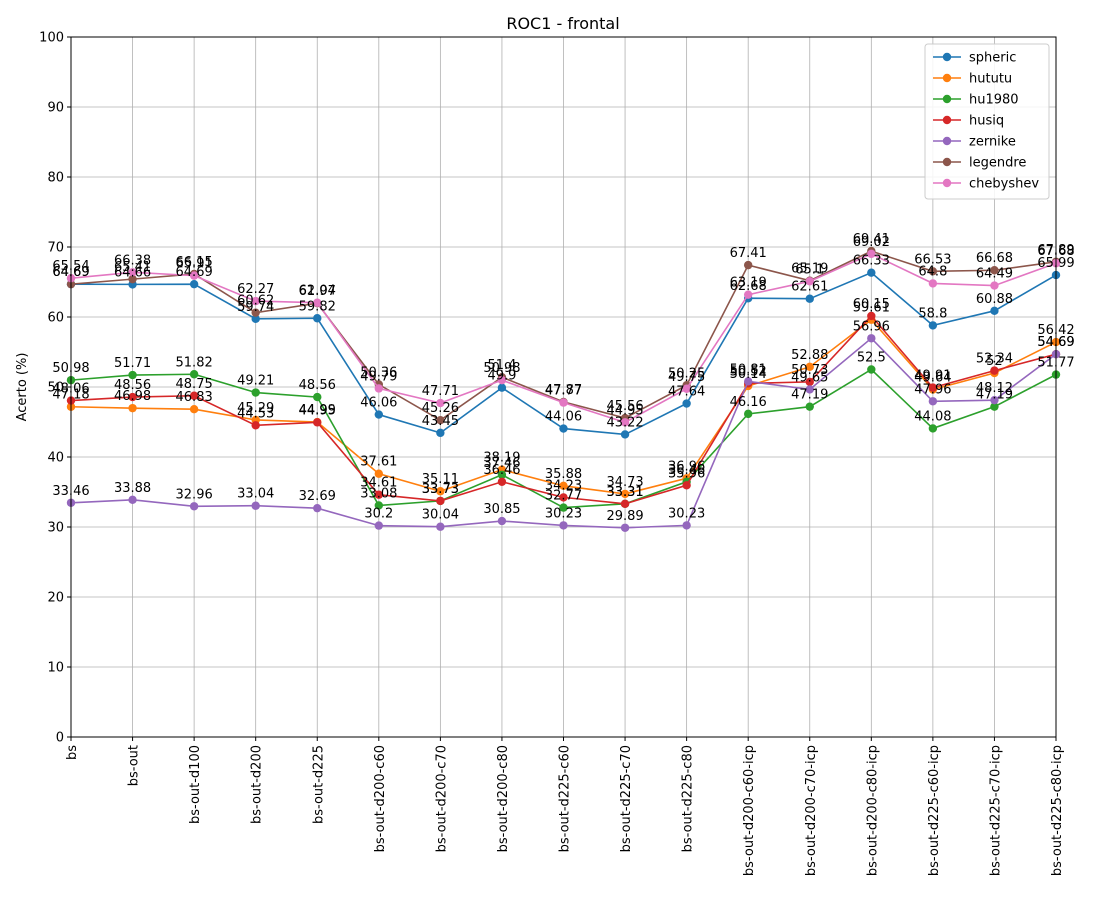  I want to click on data-label: 60.62, so click(255, 301).